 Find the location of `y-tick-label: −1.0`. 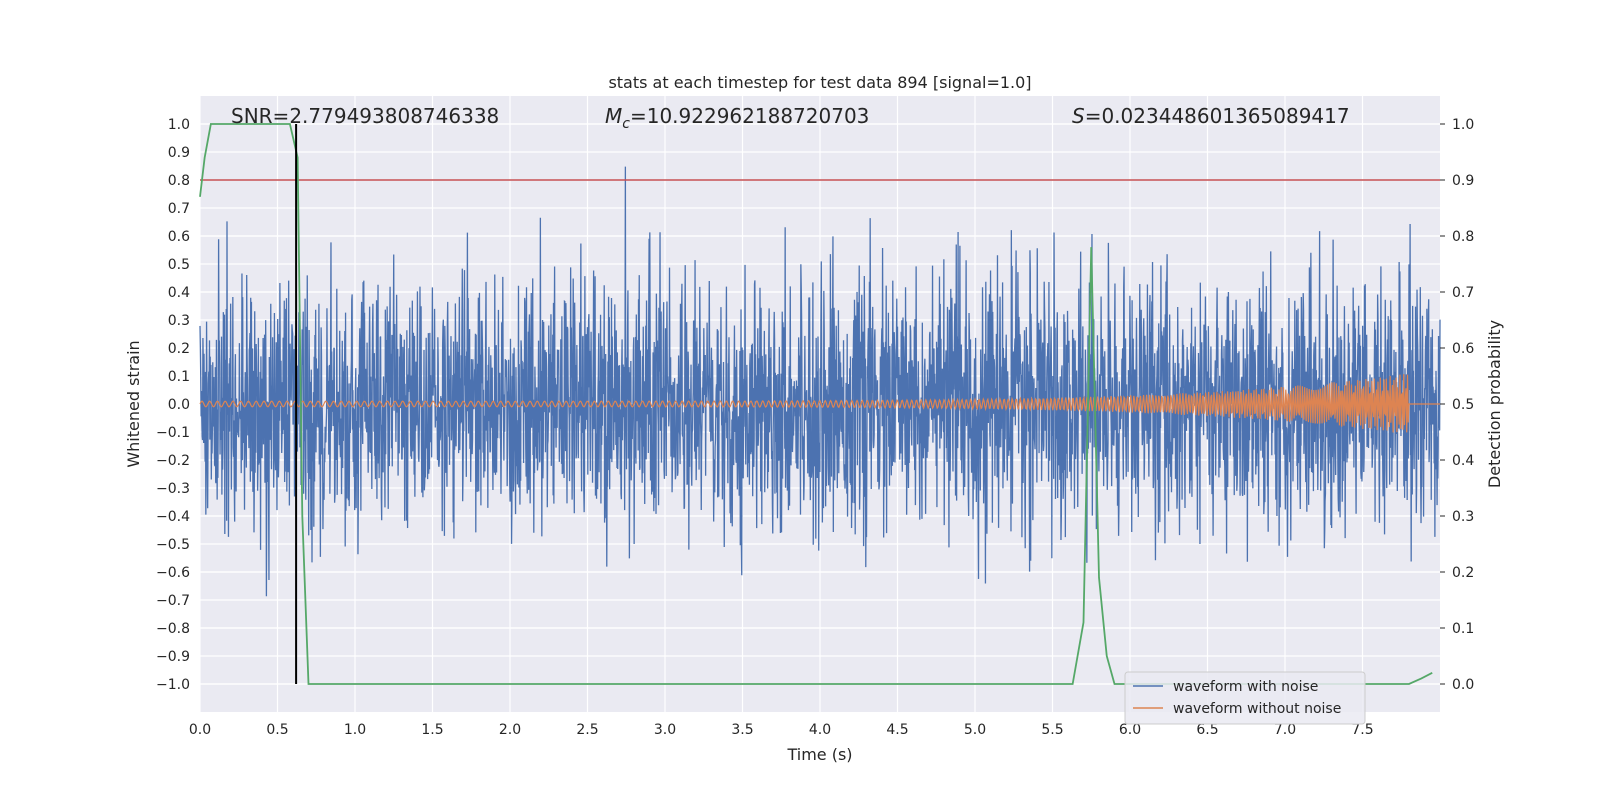

y-tick-label: −1.0 is located at coordinates (173, 685).